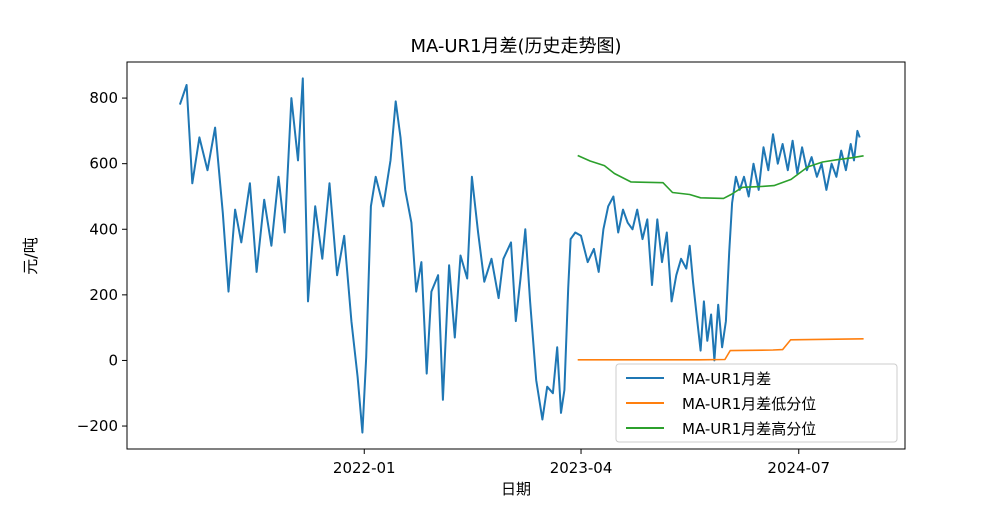  Describe the element at coordinates (103, 295) in the screenshot. I see `y-tick-label: 200` at that location.